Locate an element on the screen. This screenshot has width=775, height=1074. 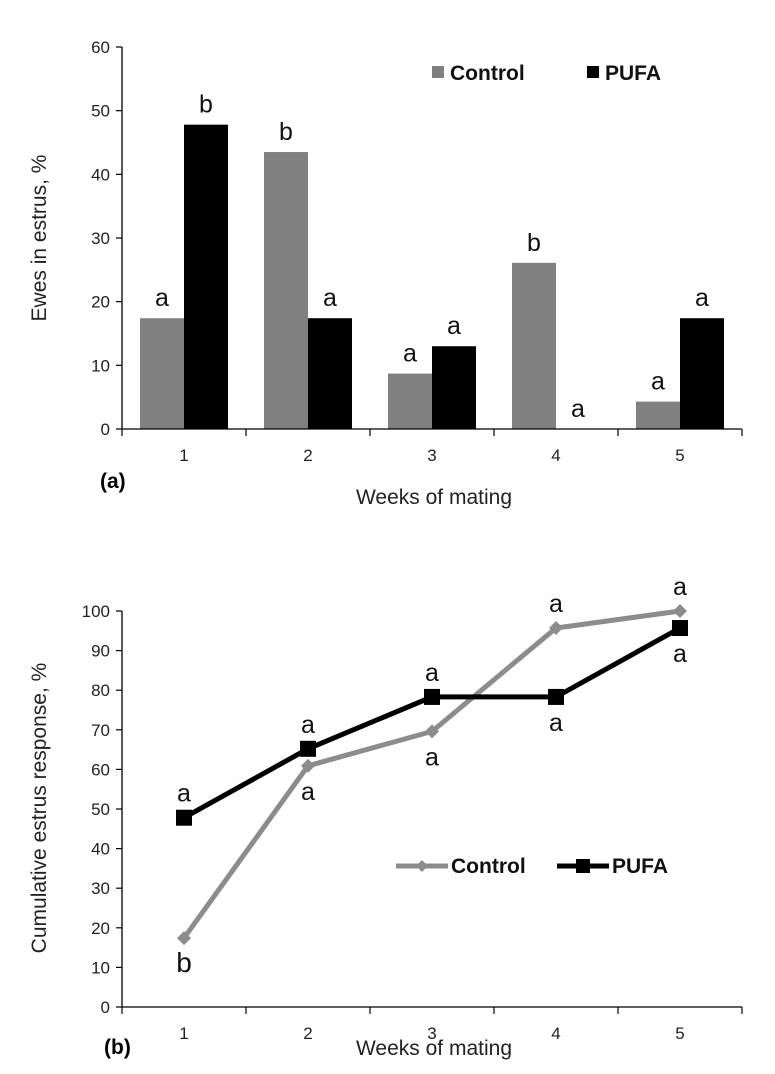
chart-a-y-axis-label: Ewes in estrus, % is located at coordinates (39, 238).